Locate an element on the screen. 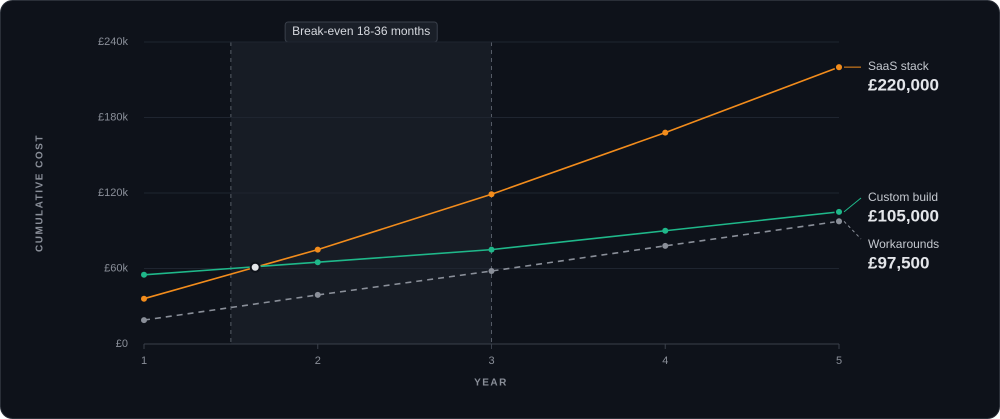  highlight-label: Break-even 18-36 months is located at coordinates (361, 31).